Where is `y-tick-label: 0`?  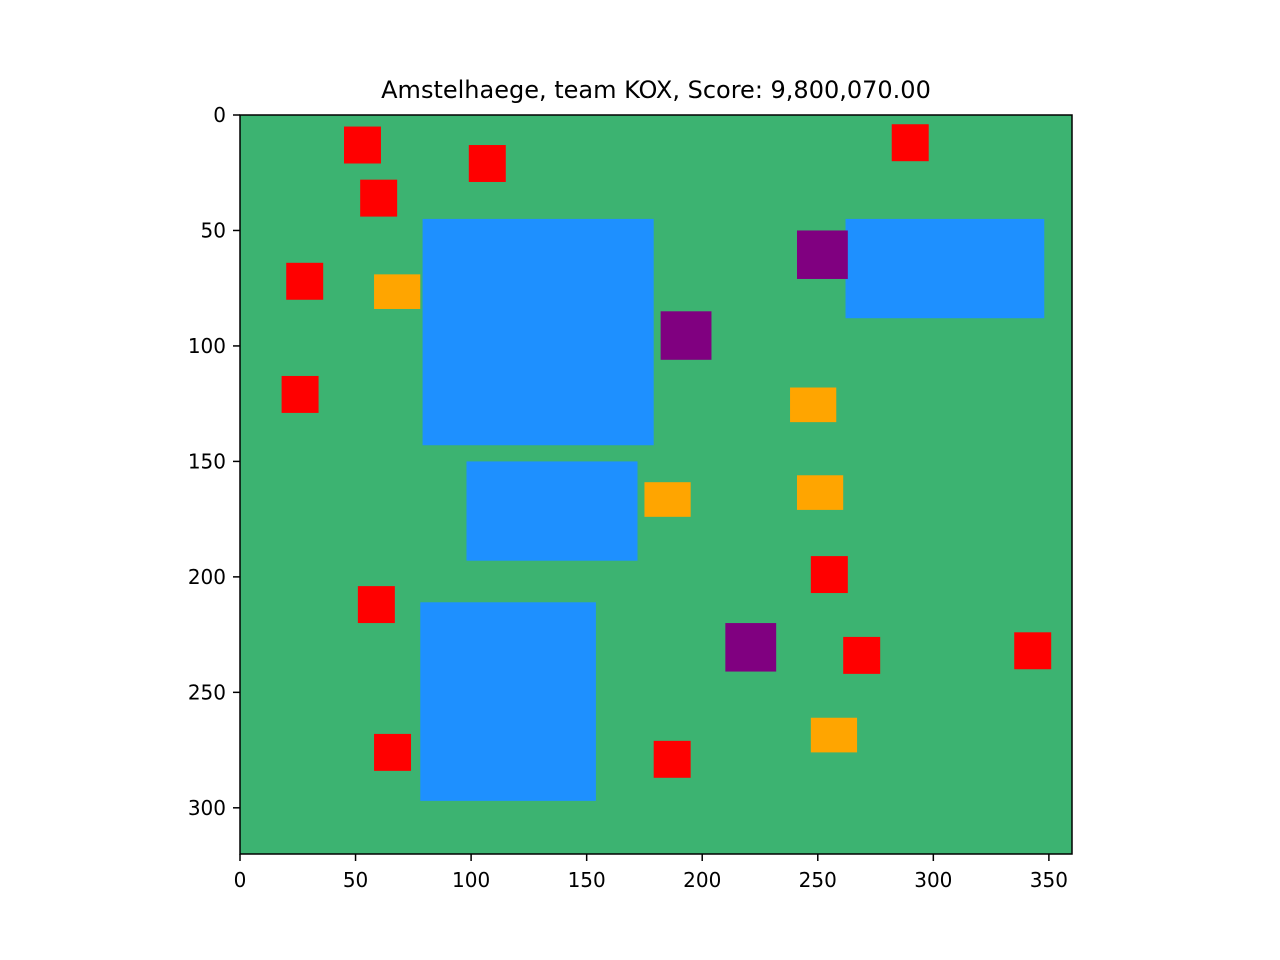 y-tick-label: 0 is located at coordinates (219, 115).